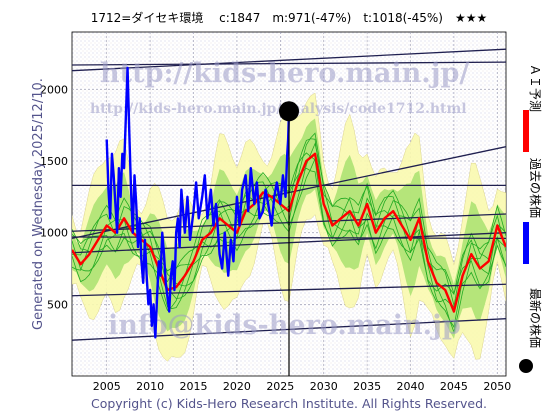 Image resolution: width=560 pixels, height=420 pixels. What do you see at coordinates (289, 111) in the screenshot?
I see `latest-point` at bounding box center [289, 111].